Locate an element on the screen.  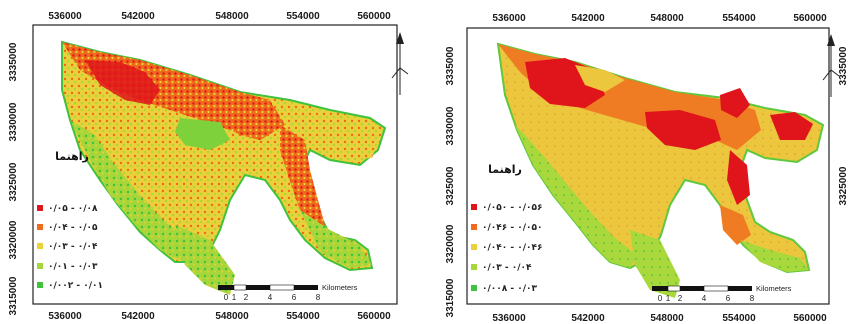
legend-label: ۰/۰۰۲ - ۰/۰۱ is located at coordinates (75, 286).